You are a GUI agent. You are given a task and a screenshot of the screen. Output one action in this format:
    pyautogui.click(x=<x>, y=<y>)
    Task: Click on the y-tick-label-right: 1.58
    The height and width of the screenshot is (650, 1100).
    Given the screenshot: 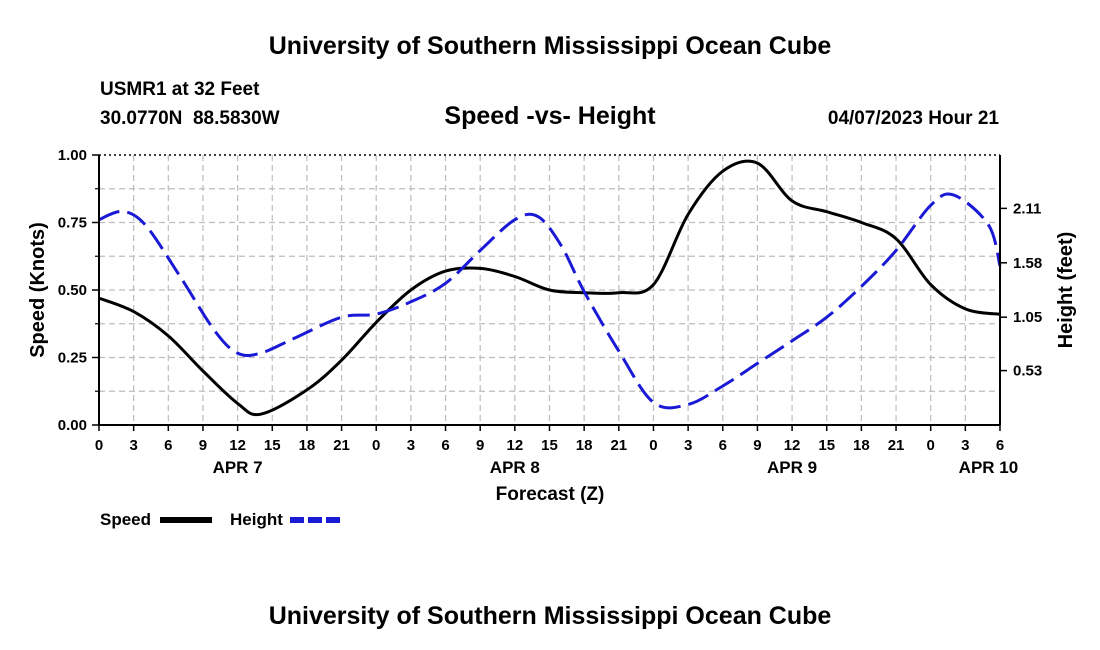 What is the action you would take?
    pyautogui.click(x=1027, y=263)
    